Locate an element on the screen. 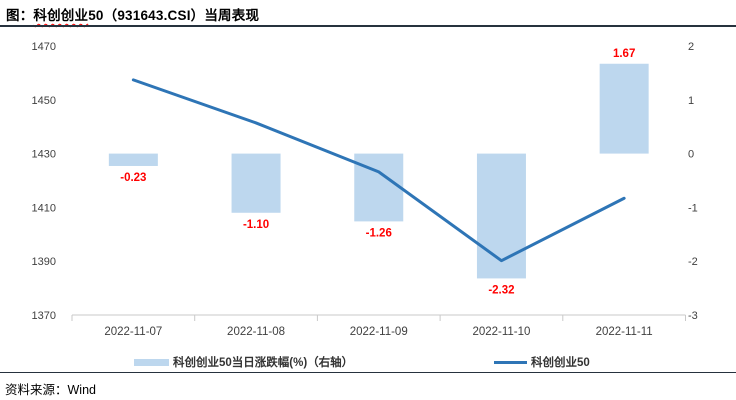 The image size is (736, 400). bar-value-label: -2.32 is located at coordinates (501, 290).